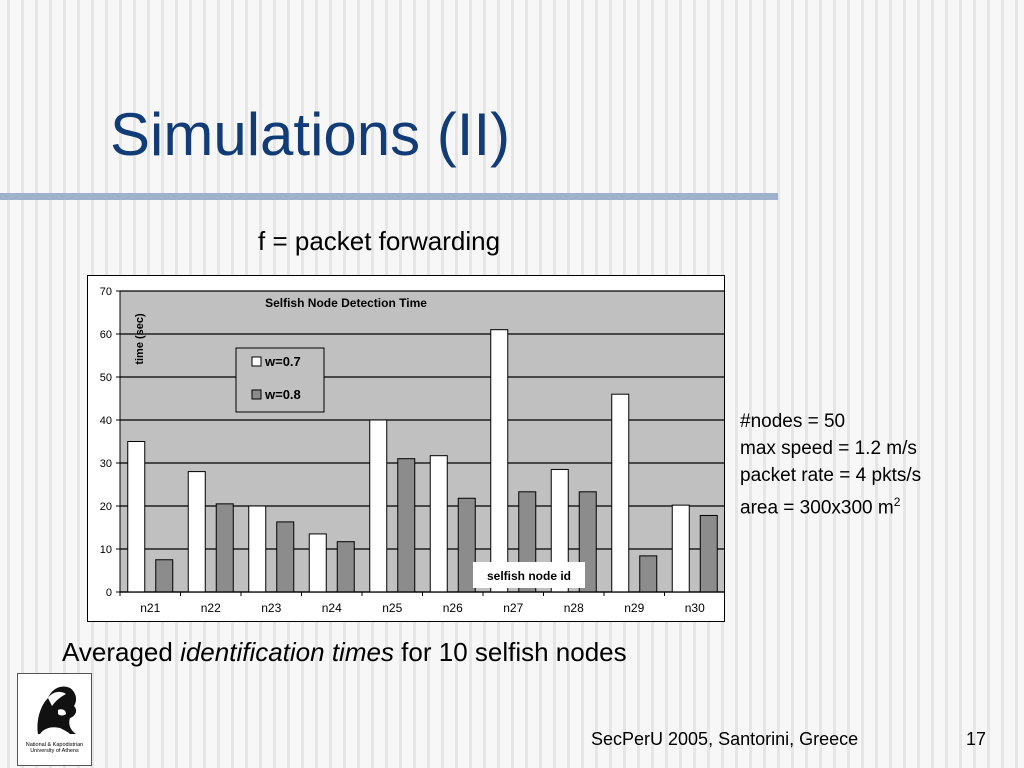  Describe the element at coordinates (725, 739) in the screenshot. I see `footer-text: SecPerU 2005, Santorini, Greece` at that location.